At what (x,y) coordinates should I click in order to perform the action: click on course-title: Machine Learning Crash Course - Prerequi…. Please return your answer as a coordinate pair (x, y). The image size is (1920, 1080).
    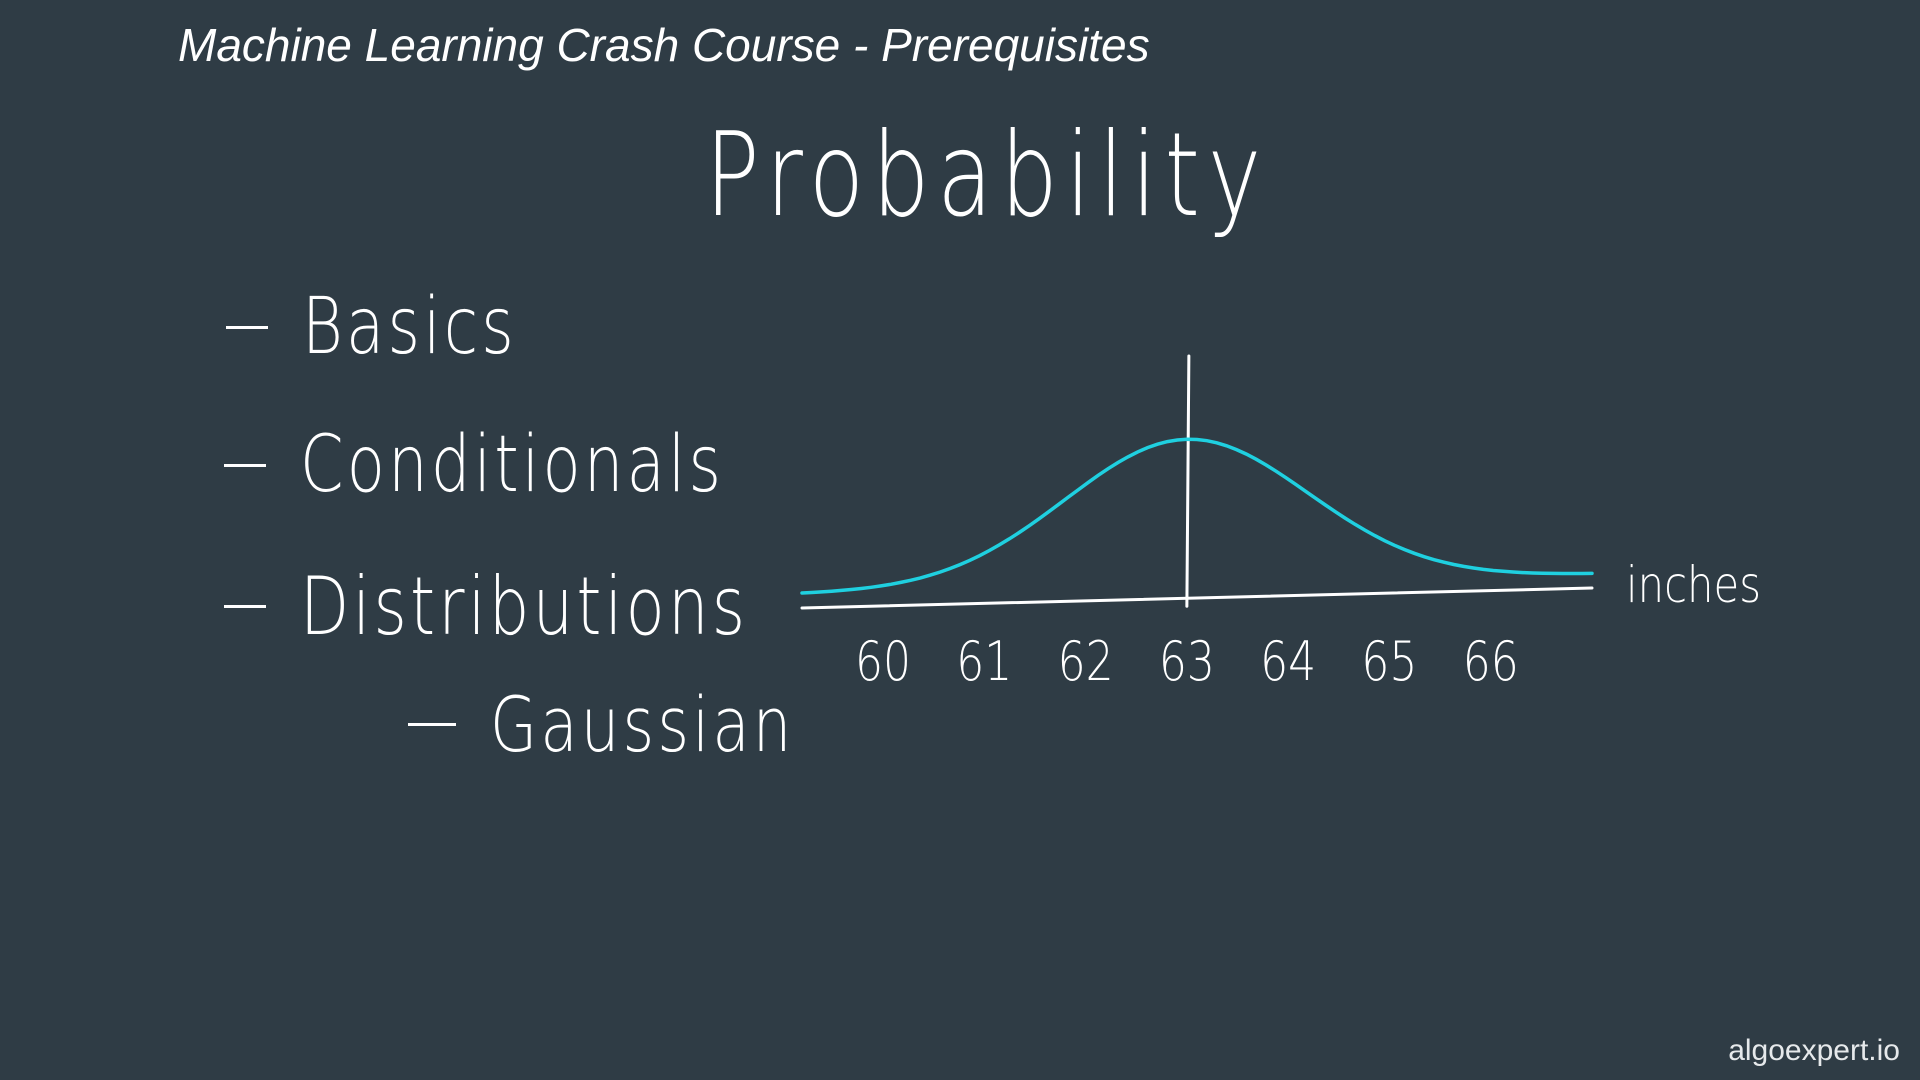
    Looking at the image, I should click on (664, 45).